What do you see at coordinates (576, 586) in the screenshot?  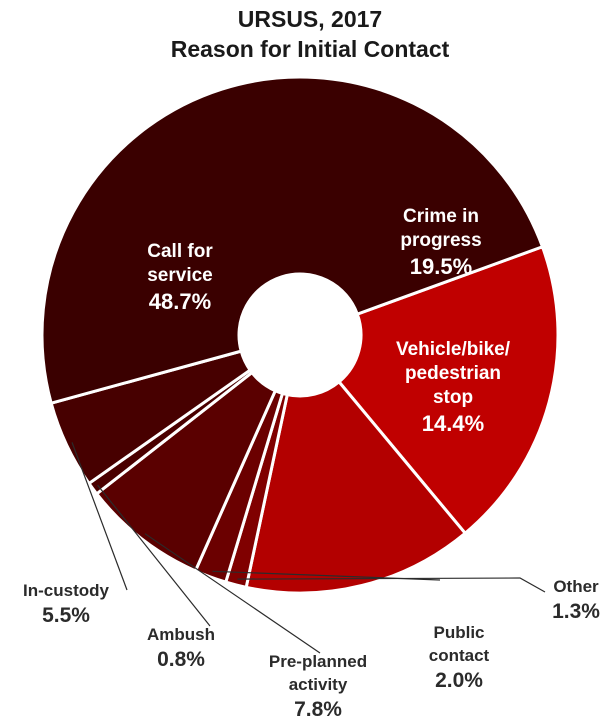 I see `label-name-line: Other` at bounding box center [576, 586].